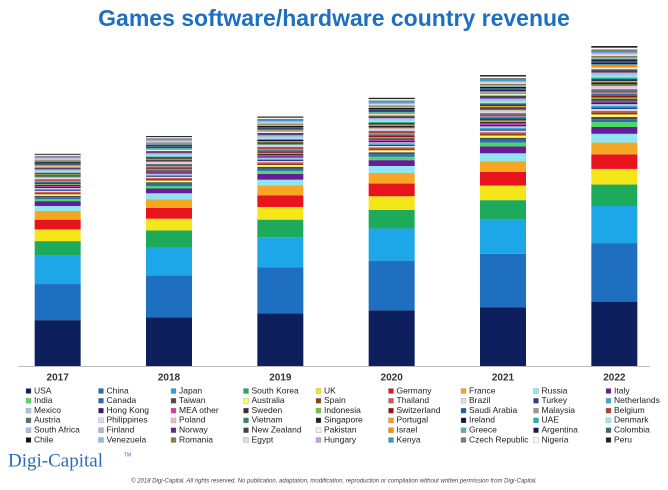 The height and width of the screenshot is (490, 668). What do you see at coordinates (280, 378) in the screenshot?
I see `x-tick-label: 2019` at bounding box center [280, 378].